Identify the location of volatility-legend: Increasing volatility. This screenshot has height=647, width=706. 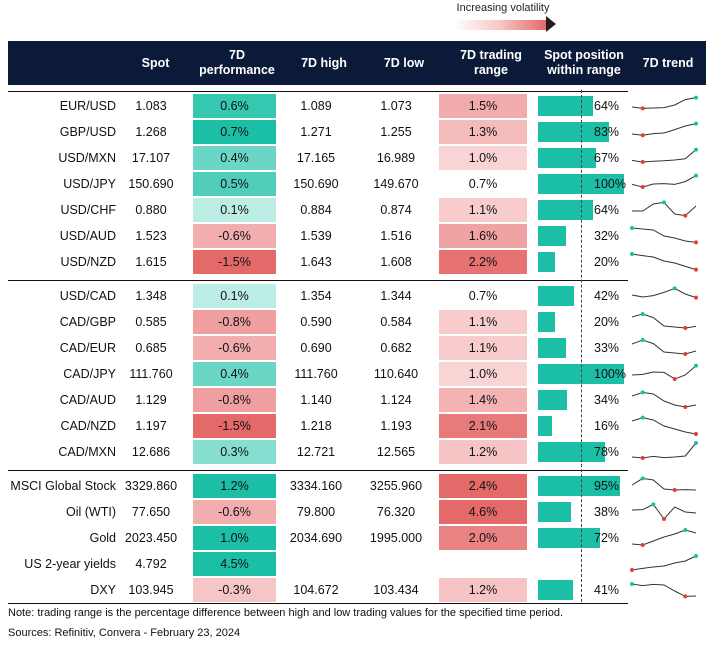
(503, 19).